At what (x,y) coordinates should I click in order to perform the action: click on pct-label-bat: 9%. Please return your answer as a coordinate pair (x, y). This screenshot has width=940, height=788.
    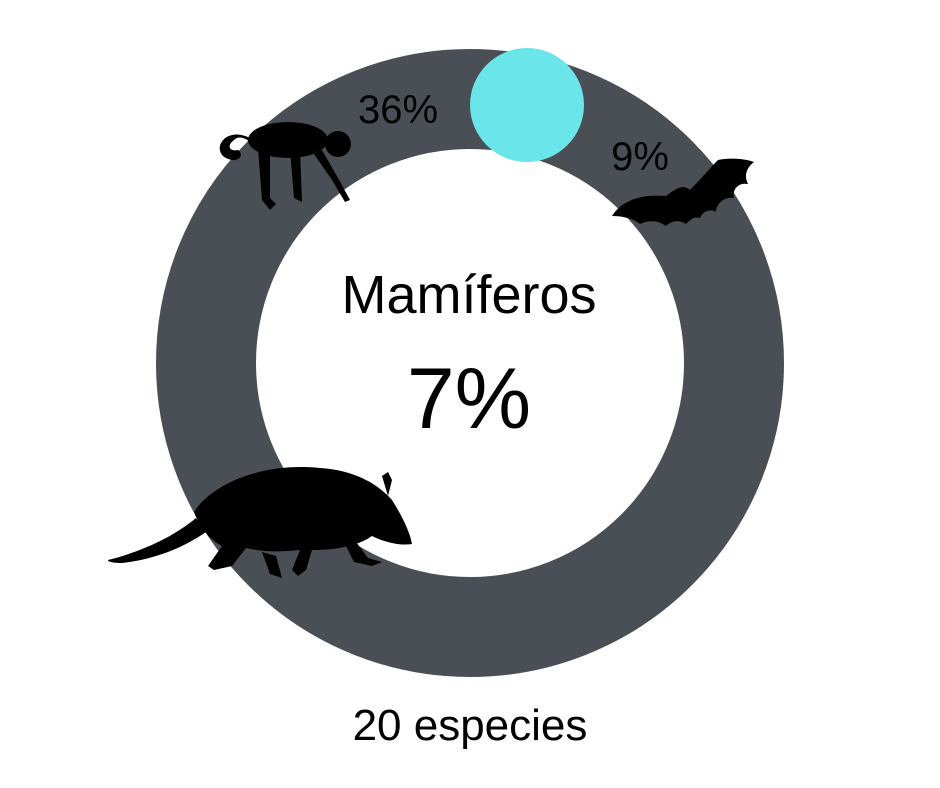
    Looking at the image, I should click on (640, 157).